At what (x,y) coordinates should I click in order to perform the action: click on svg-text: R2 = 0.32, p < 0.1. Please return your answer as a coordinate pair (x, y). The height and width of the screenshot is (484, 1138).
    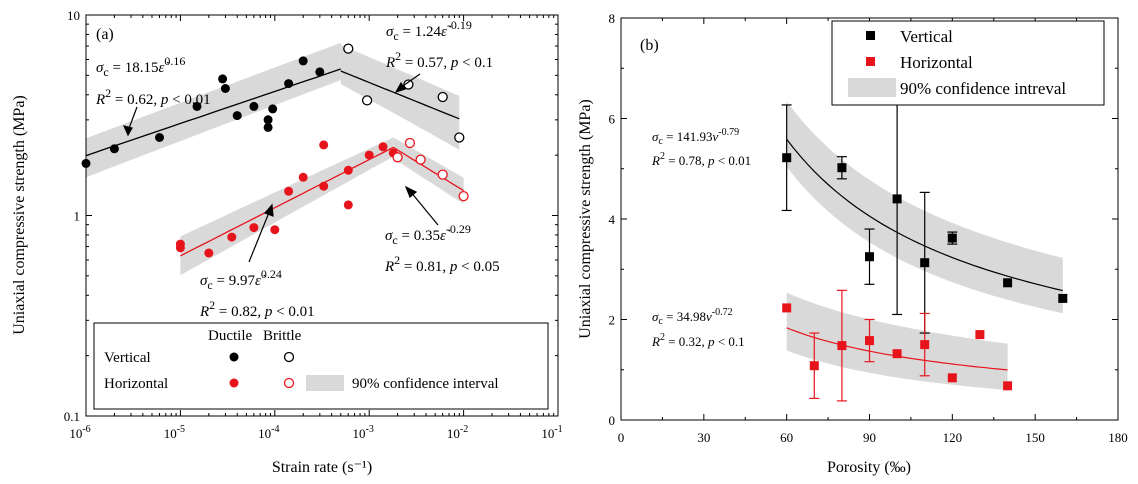
    Looking at the image, I should click on (698, 340).